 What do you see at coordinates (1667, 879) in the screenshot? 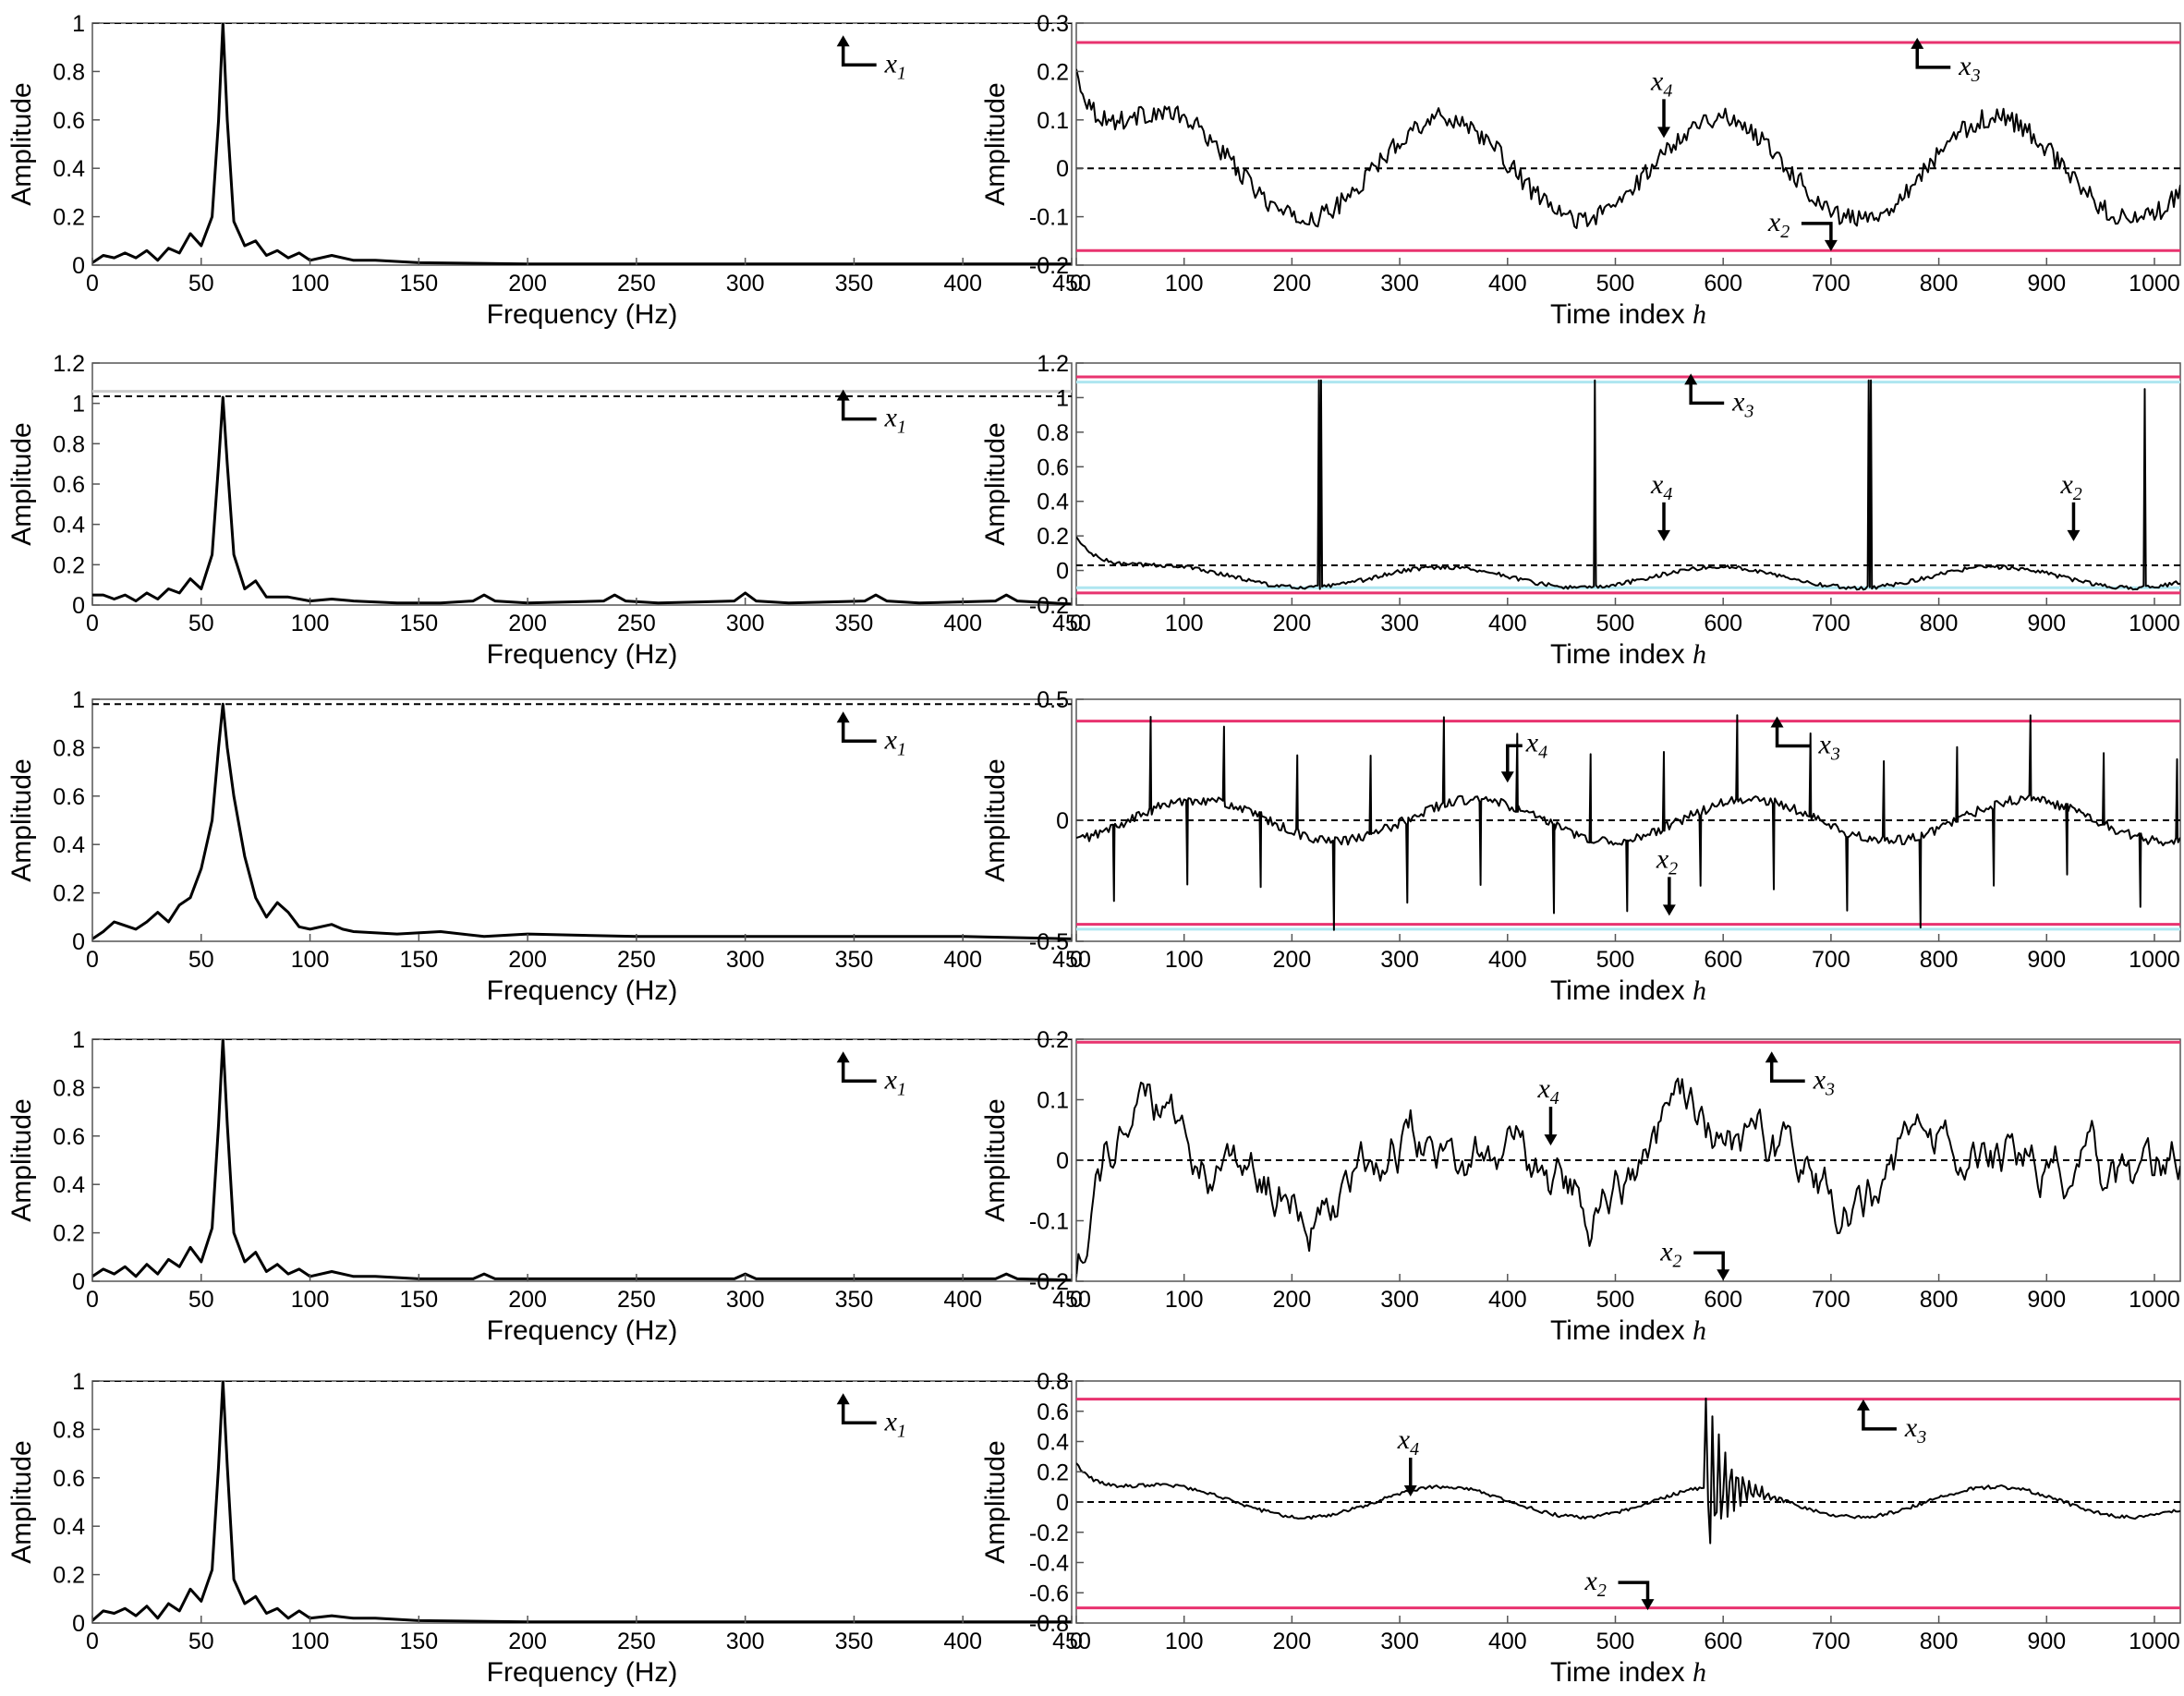
I see `annotation-x2: x2` at bounding box center [1667, 879].